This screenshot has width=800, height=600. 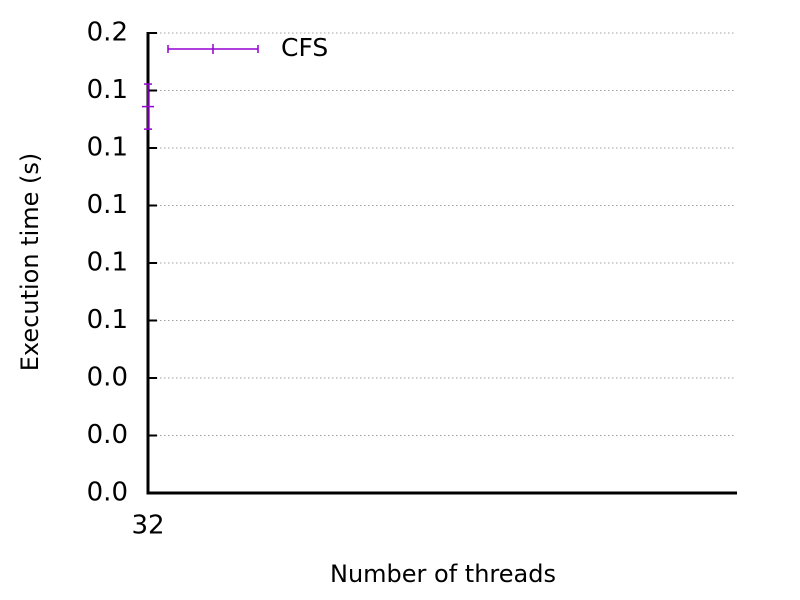 What do you see at coordinates (30, 262) in the screenshot?
I see `y-axis-title: Execution time (s)` at bounding box center [30, 262].